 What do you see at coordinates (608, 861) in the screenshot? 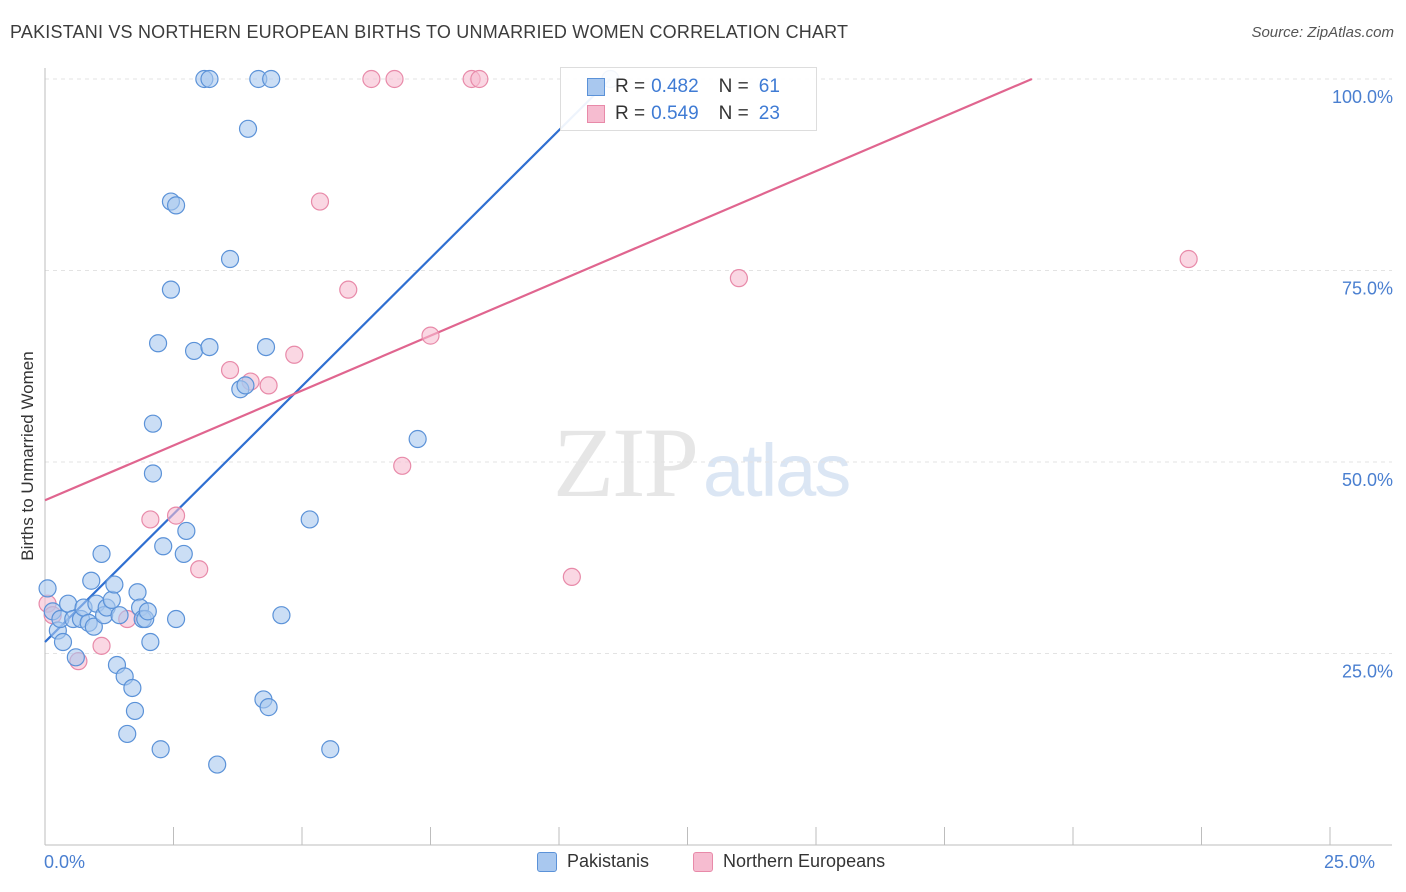
I see `legend-label-pakistanis: Pakistanis` at bounding box center [608, 861].